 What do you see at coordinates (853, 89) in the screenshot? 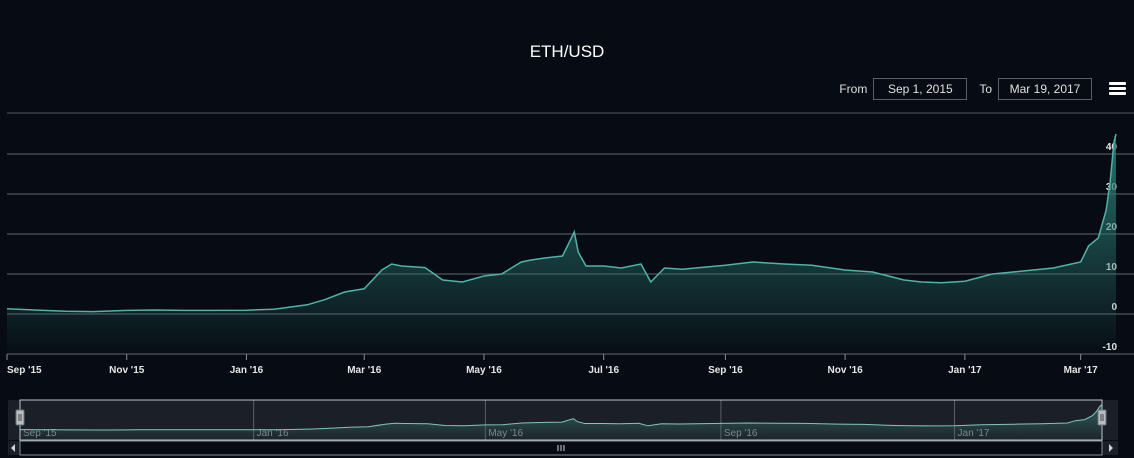
I see `from-label: From` at bounding box center [853, 89].